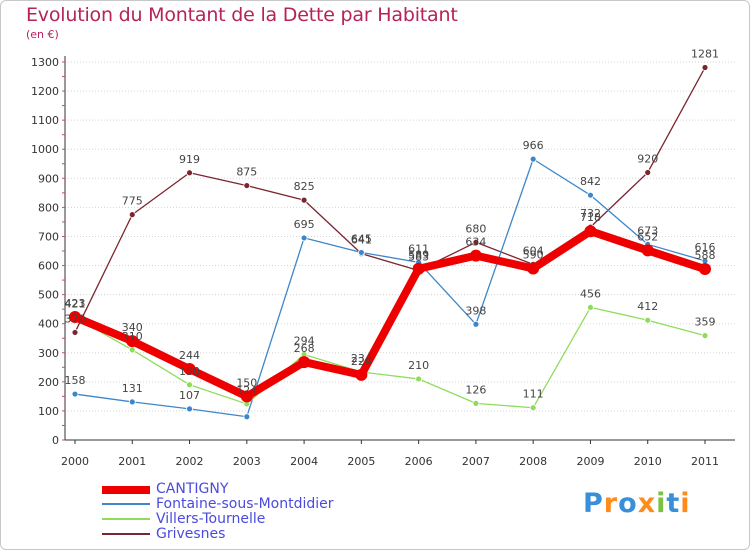 This screenshot has width=750, height=550. I want to click on data-label: 616, so click(705, 247).